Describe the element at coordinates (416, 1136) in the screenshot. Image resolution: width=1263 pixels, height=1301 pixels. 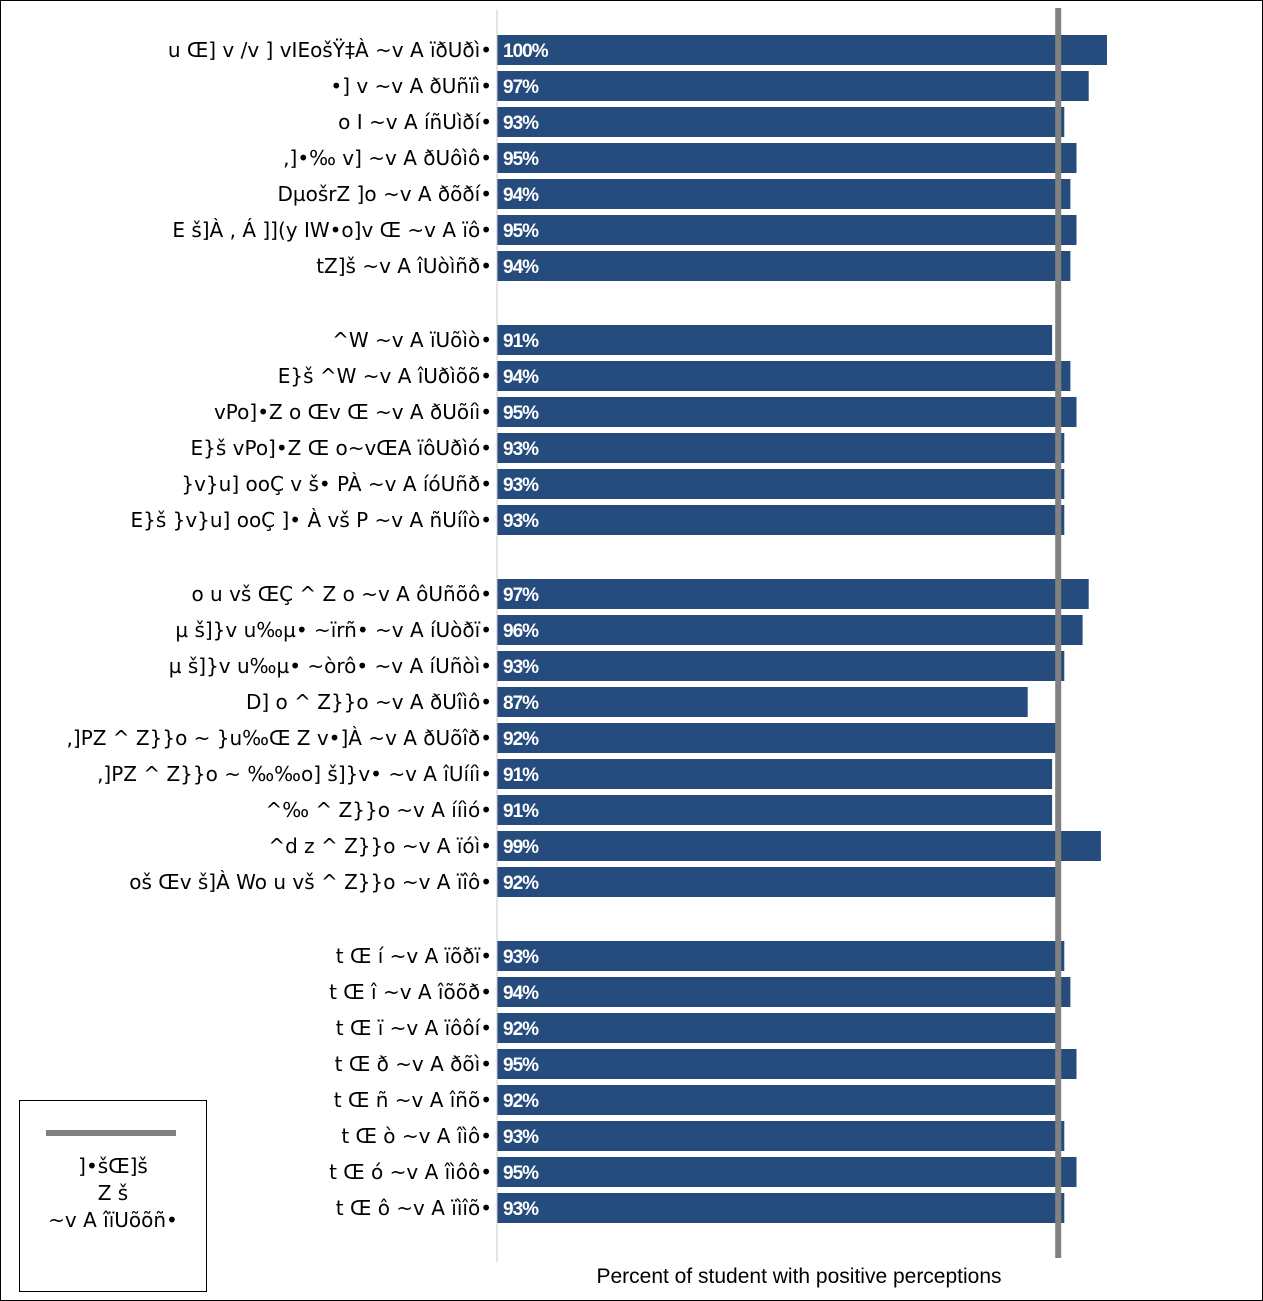
I see `category-label: t Œ ò ~v A îìô•` at that location.